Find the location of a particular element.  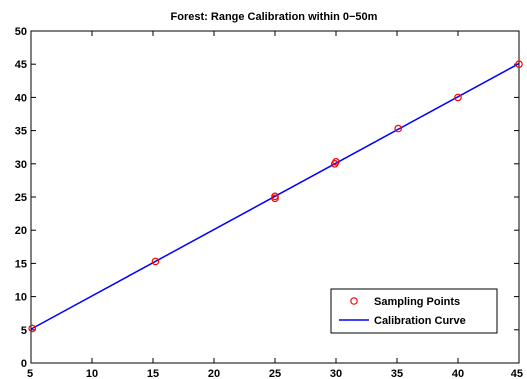

y-tick-label: 25 is located at coordinates (21, 198).